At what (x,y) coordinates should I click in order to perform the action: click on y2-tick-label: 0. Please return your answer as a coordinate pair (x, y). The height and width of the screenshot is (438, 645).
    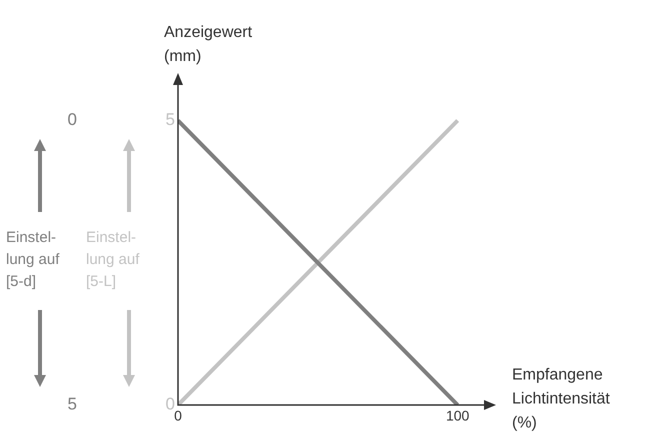
    Looking at the image, I should click on (73, 120).